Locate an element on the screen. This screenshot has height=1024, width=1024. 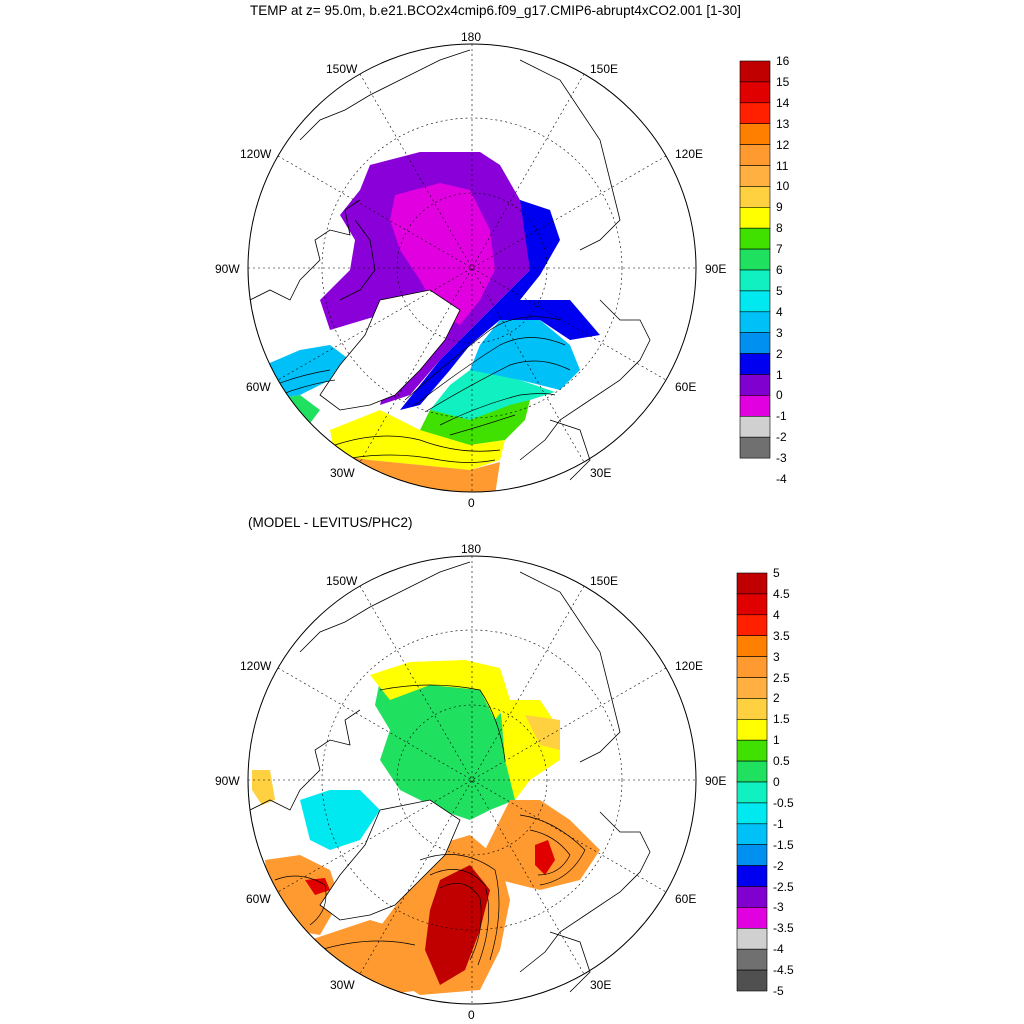
colorbar-label: 3.5 is located at coordinates (781, 635).